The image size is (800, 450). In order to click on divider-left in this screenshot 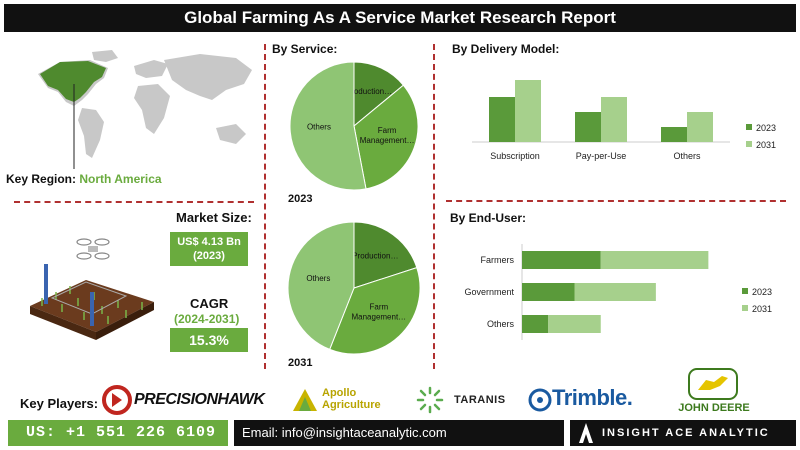, I will do `click(265, 206)`.